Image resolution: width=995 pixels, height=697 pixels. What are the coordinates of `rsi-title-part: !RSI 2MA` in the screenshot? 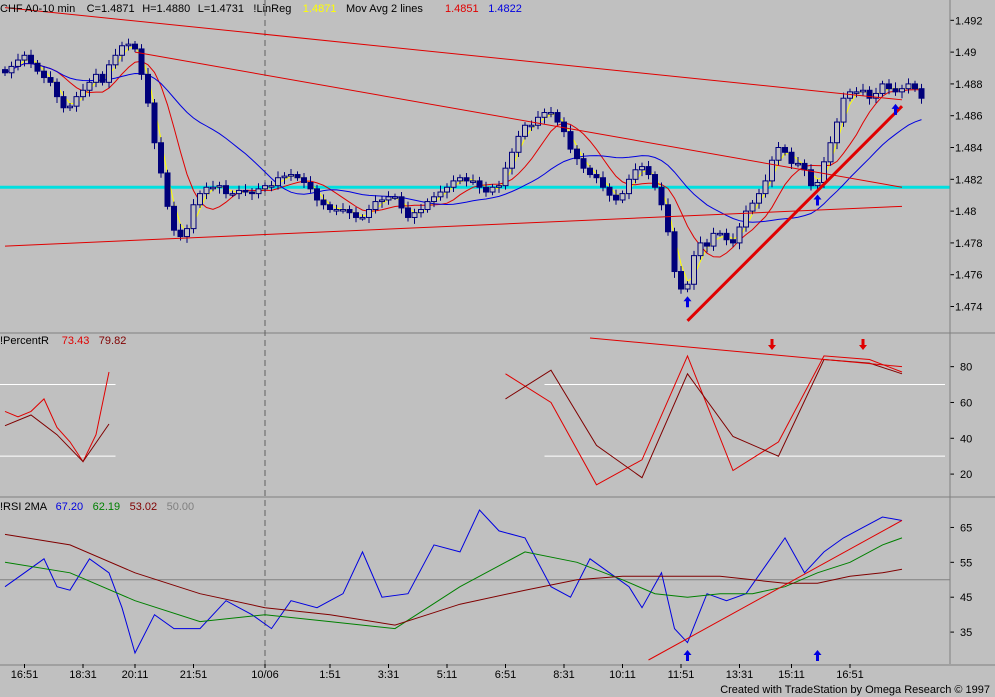 It's located at (24, 507).